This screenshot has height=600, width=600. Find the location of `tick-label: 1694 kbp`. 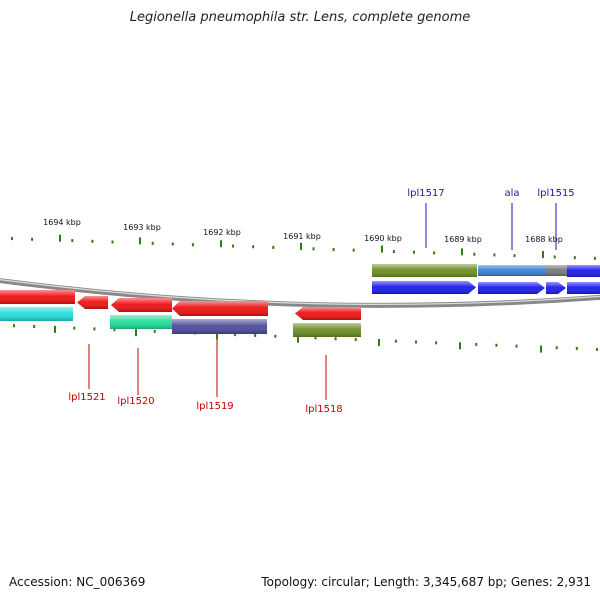

tick-label: 1694 kbp is located at coordinates (62, 222).